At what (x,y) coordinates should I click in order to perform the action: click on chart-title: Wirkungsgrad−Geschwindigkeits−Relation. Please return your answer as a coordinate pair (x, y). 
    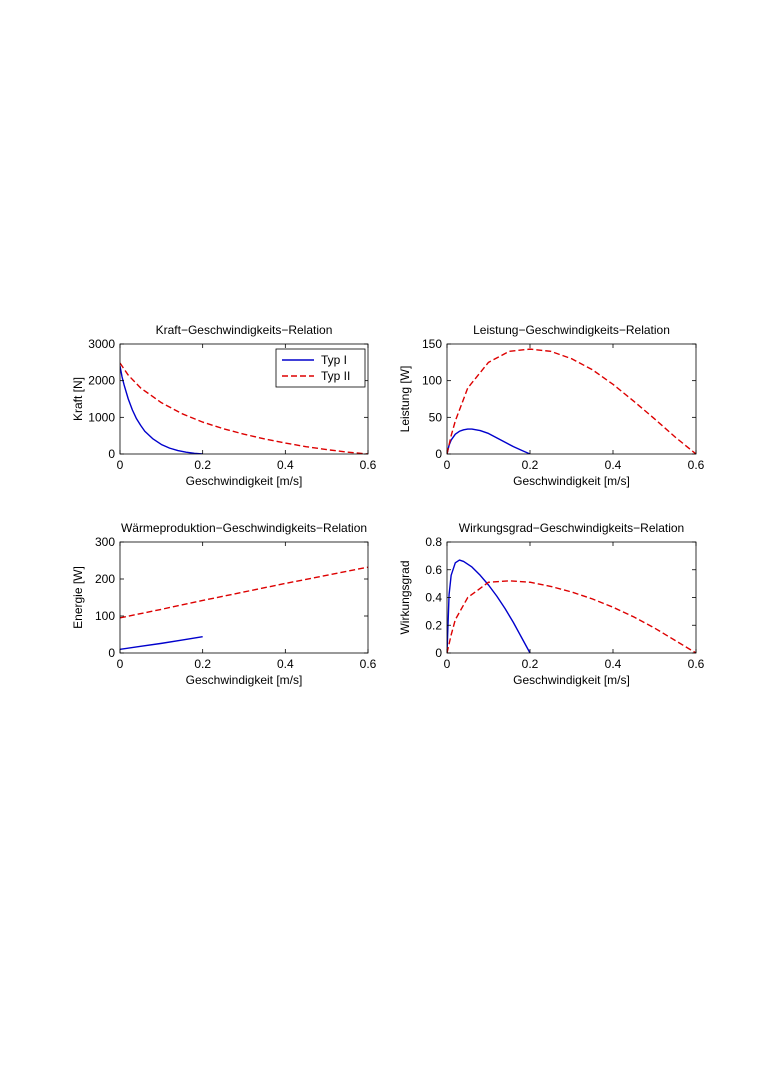
    Looking at the image, I should click on (571, 528).